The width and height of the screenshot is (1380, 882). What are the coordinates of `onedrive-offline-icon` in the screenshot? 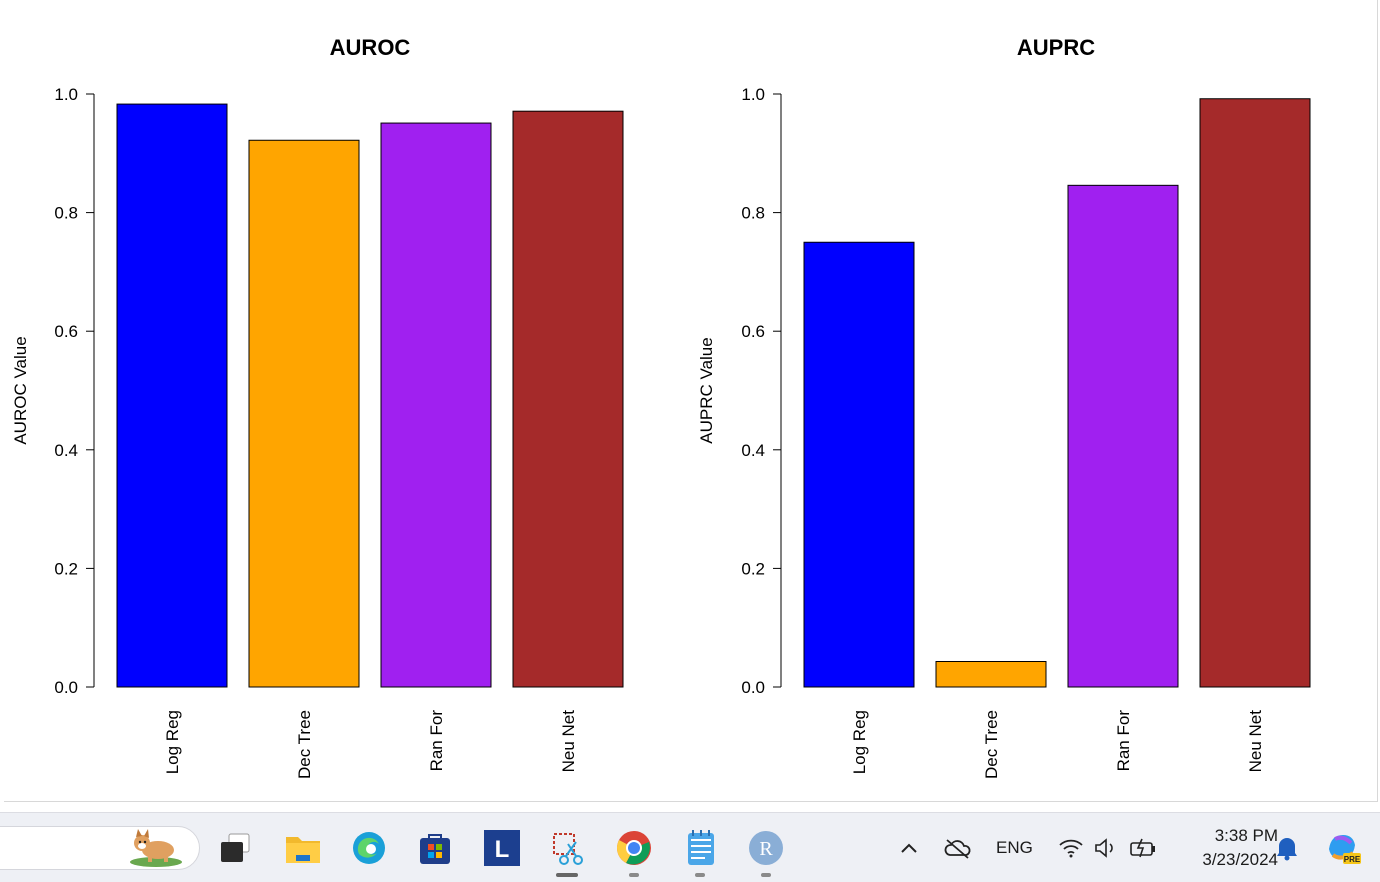 It's located at (958, 848).